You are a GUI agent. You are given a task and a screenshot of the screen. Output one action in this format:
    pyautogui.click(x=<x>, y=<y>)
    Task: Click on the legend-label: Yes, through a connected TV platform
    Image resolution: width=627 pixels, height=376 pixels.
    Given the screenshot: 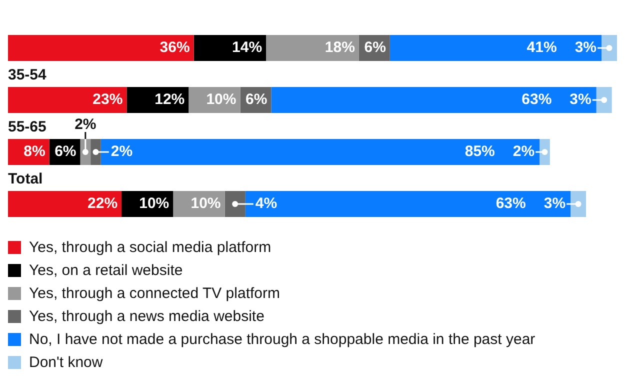 What is the action you would take?
    pyautogui.click(x=154, y=293)
    